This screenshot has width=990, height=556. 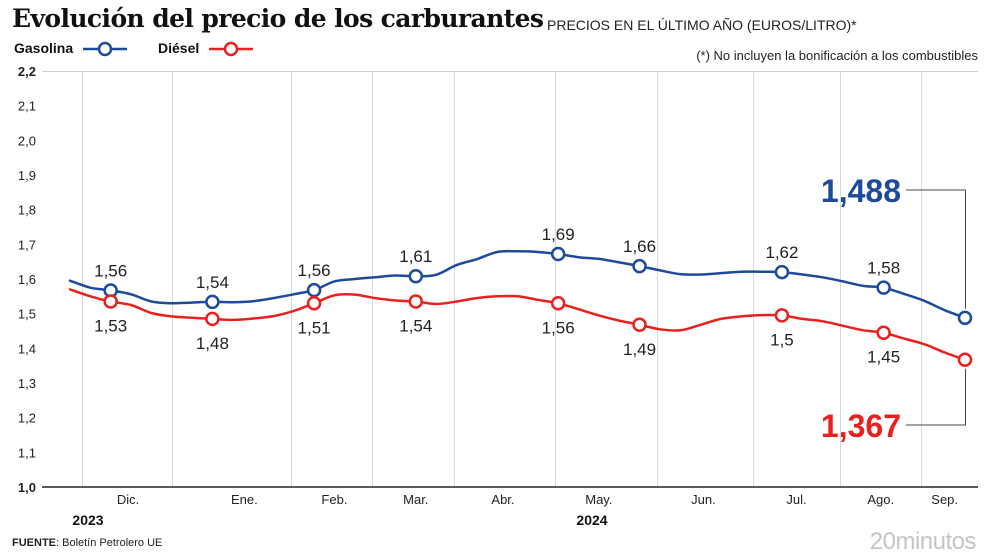 I want to click on point-final-gasolina, so click(x=965, y=318).